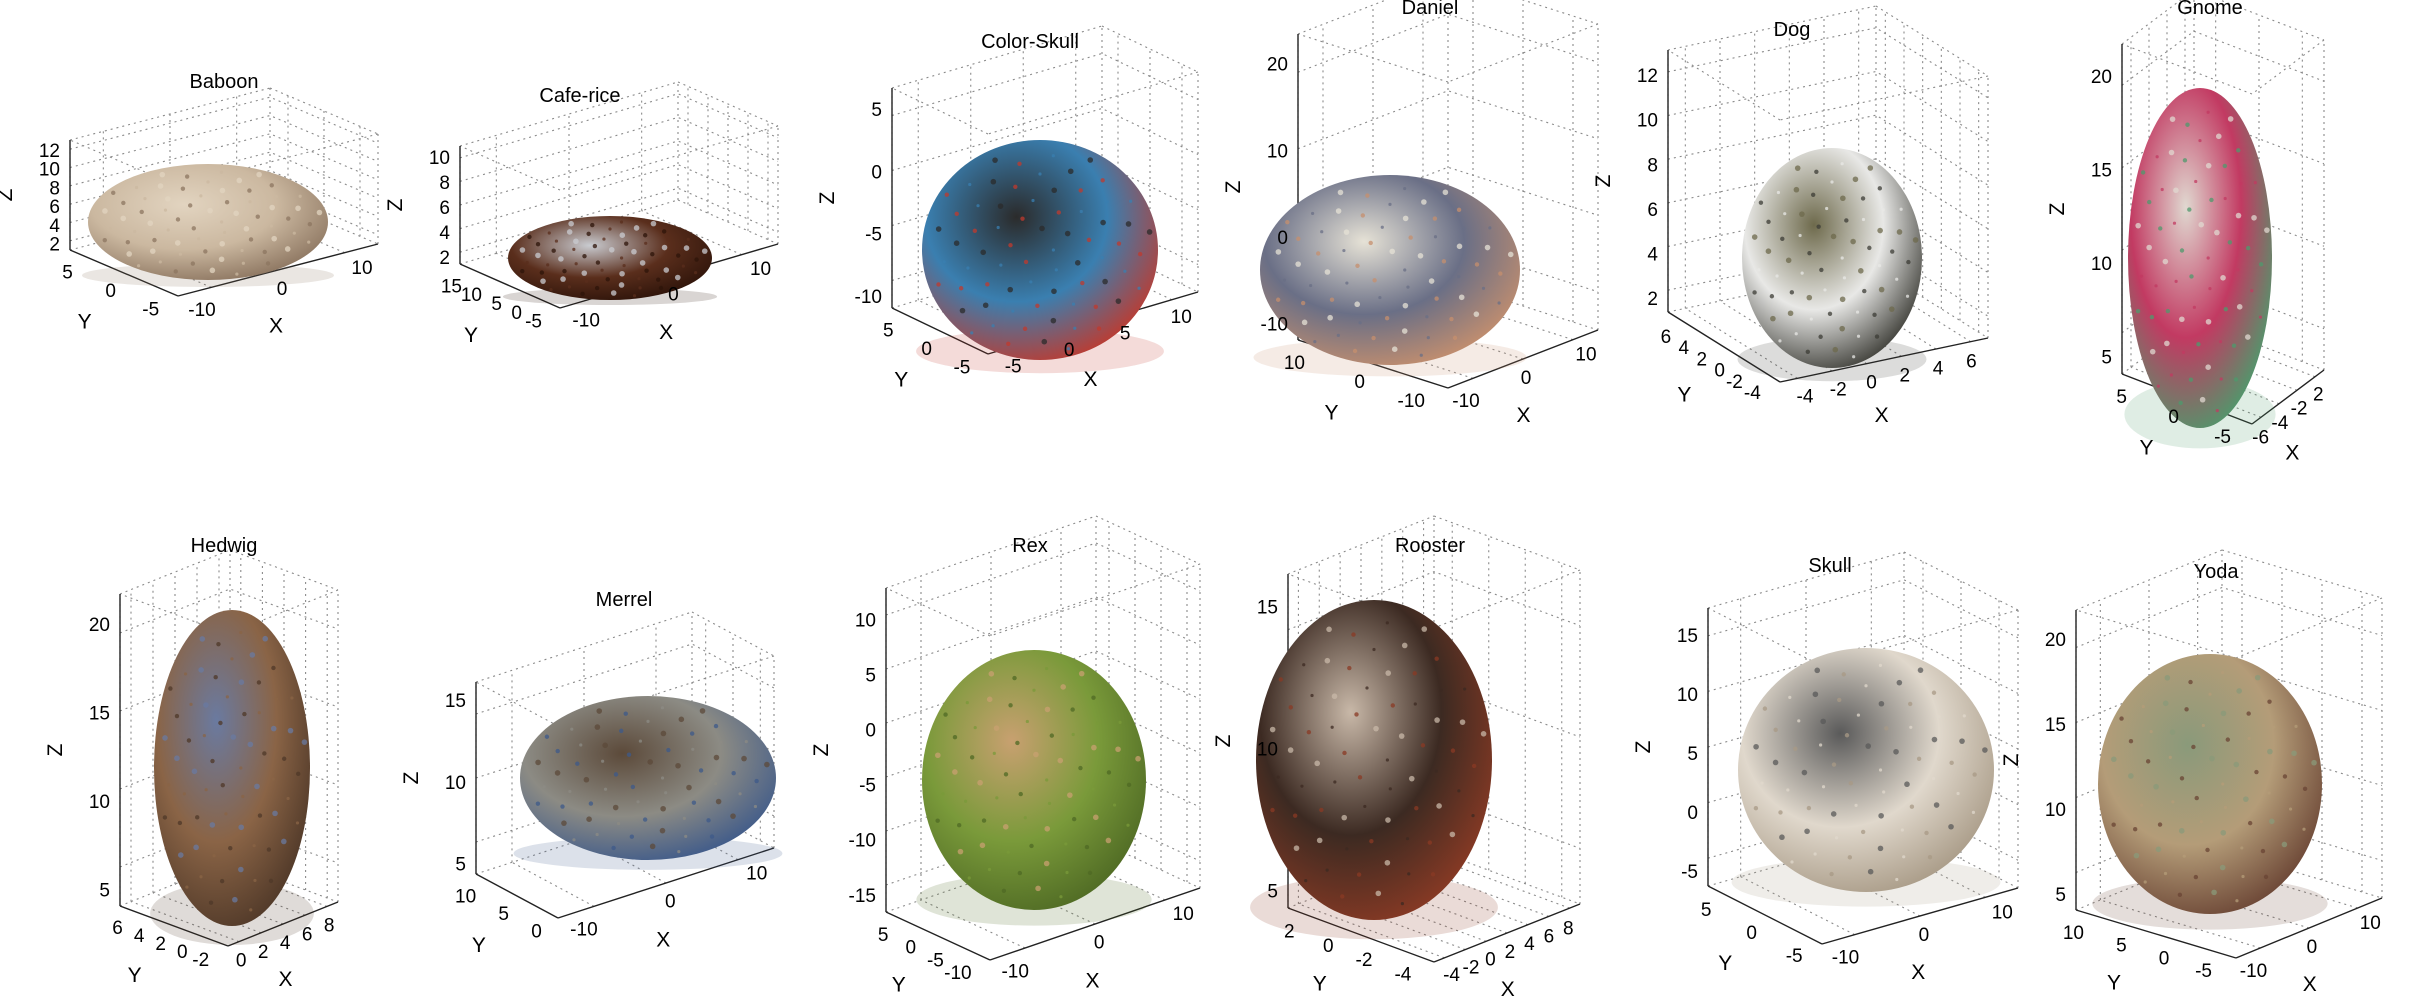  Describe the element at coordinates (1233, 186) in the screenshot. I see `z-axis-label: Z` at that location.